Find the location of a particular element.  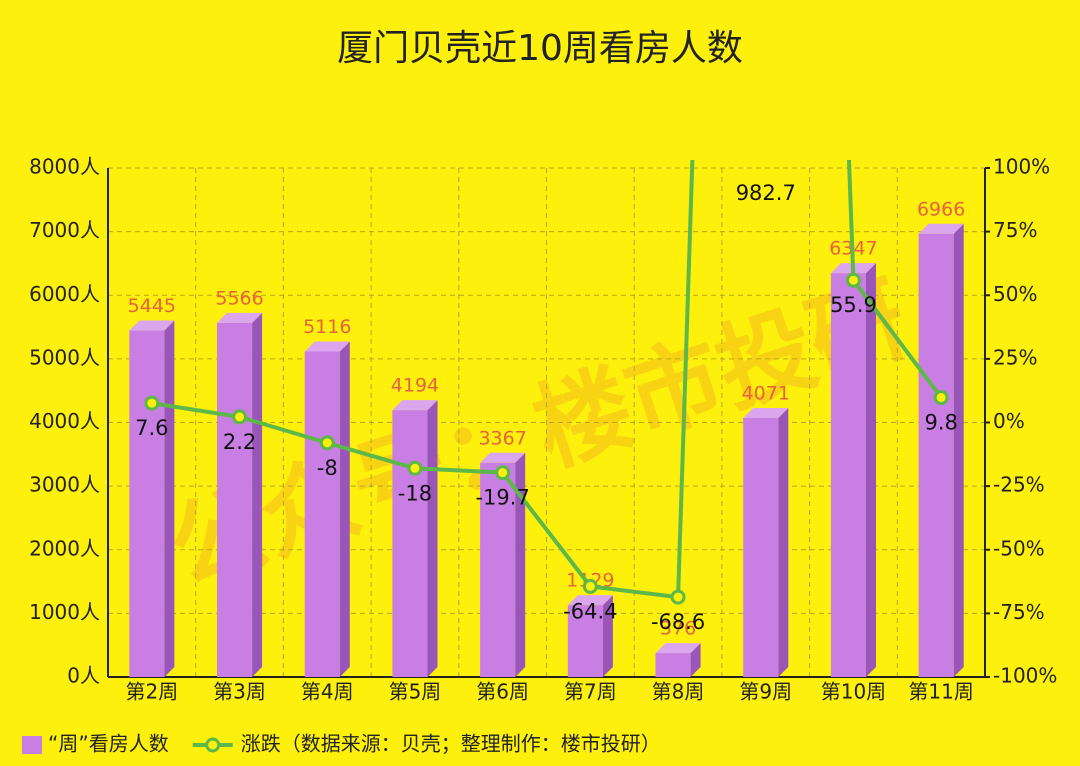

x-tick-label: 第6周 is located at coordinates (502, 692).